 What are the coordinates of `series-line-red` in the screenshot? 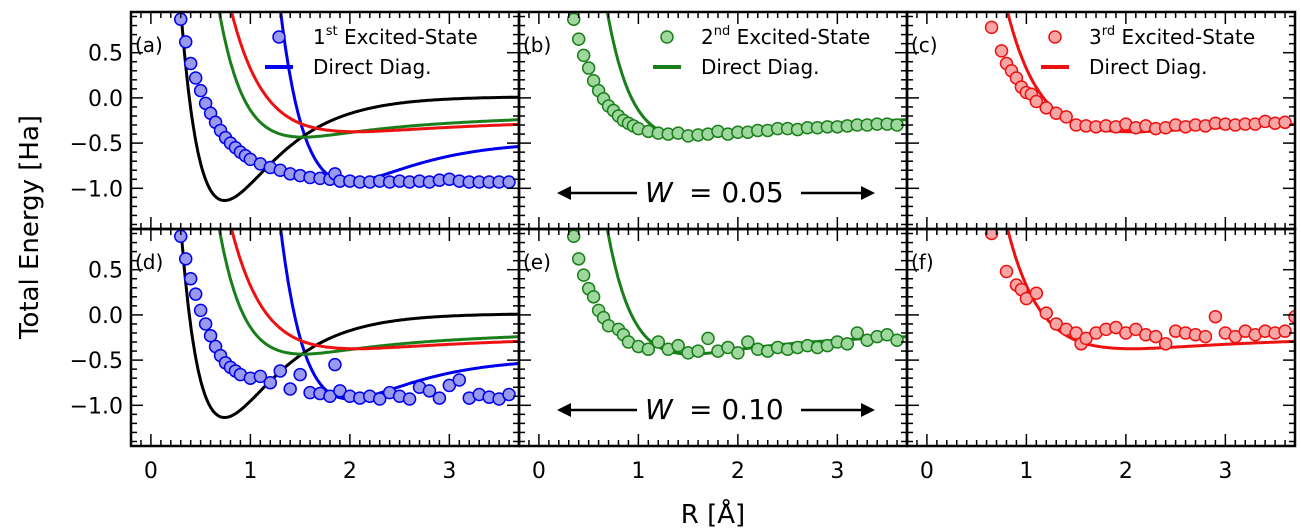 It's located at (374, 290).